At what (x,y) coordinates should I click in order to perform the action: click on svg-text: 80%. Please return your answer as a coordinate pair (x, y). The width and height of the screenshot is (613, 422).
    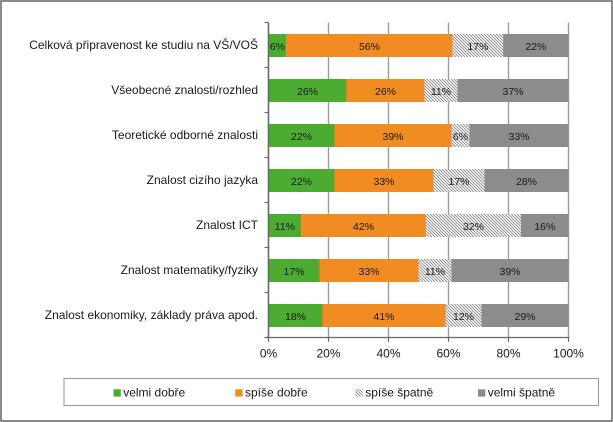
    Looking at the image, I should click on (508, 354).